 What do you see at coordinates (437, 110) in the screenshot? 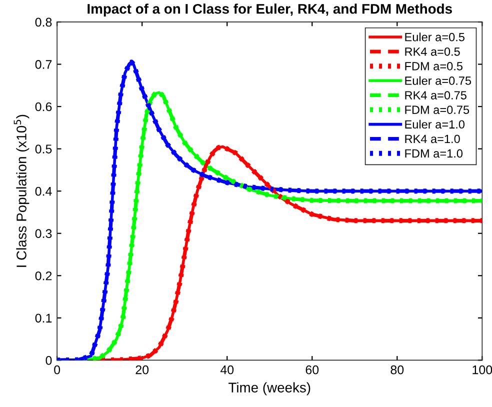
I see `legend-label: FDM a=0.75` at bounding box center [437, 110].